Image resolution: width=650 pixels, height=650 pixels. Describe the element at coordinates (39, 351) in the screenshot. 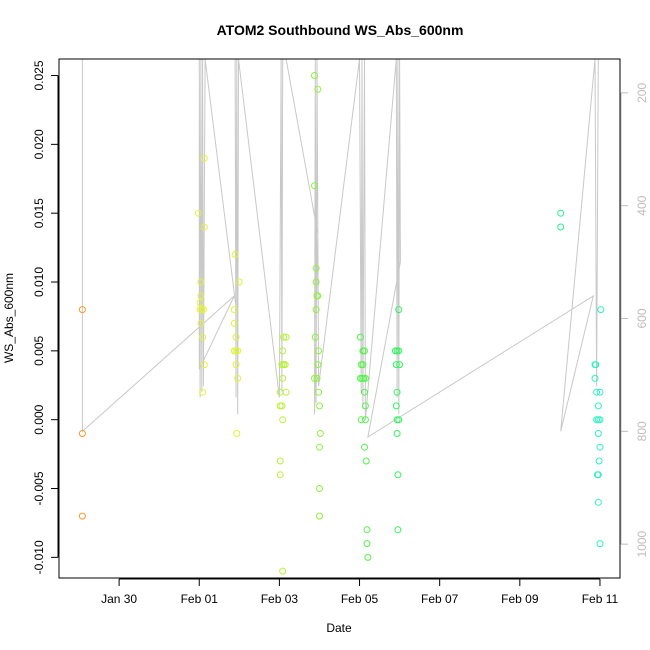

I see `y-tick-label: 0.005` at that location.